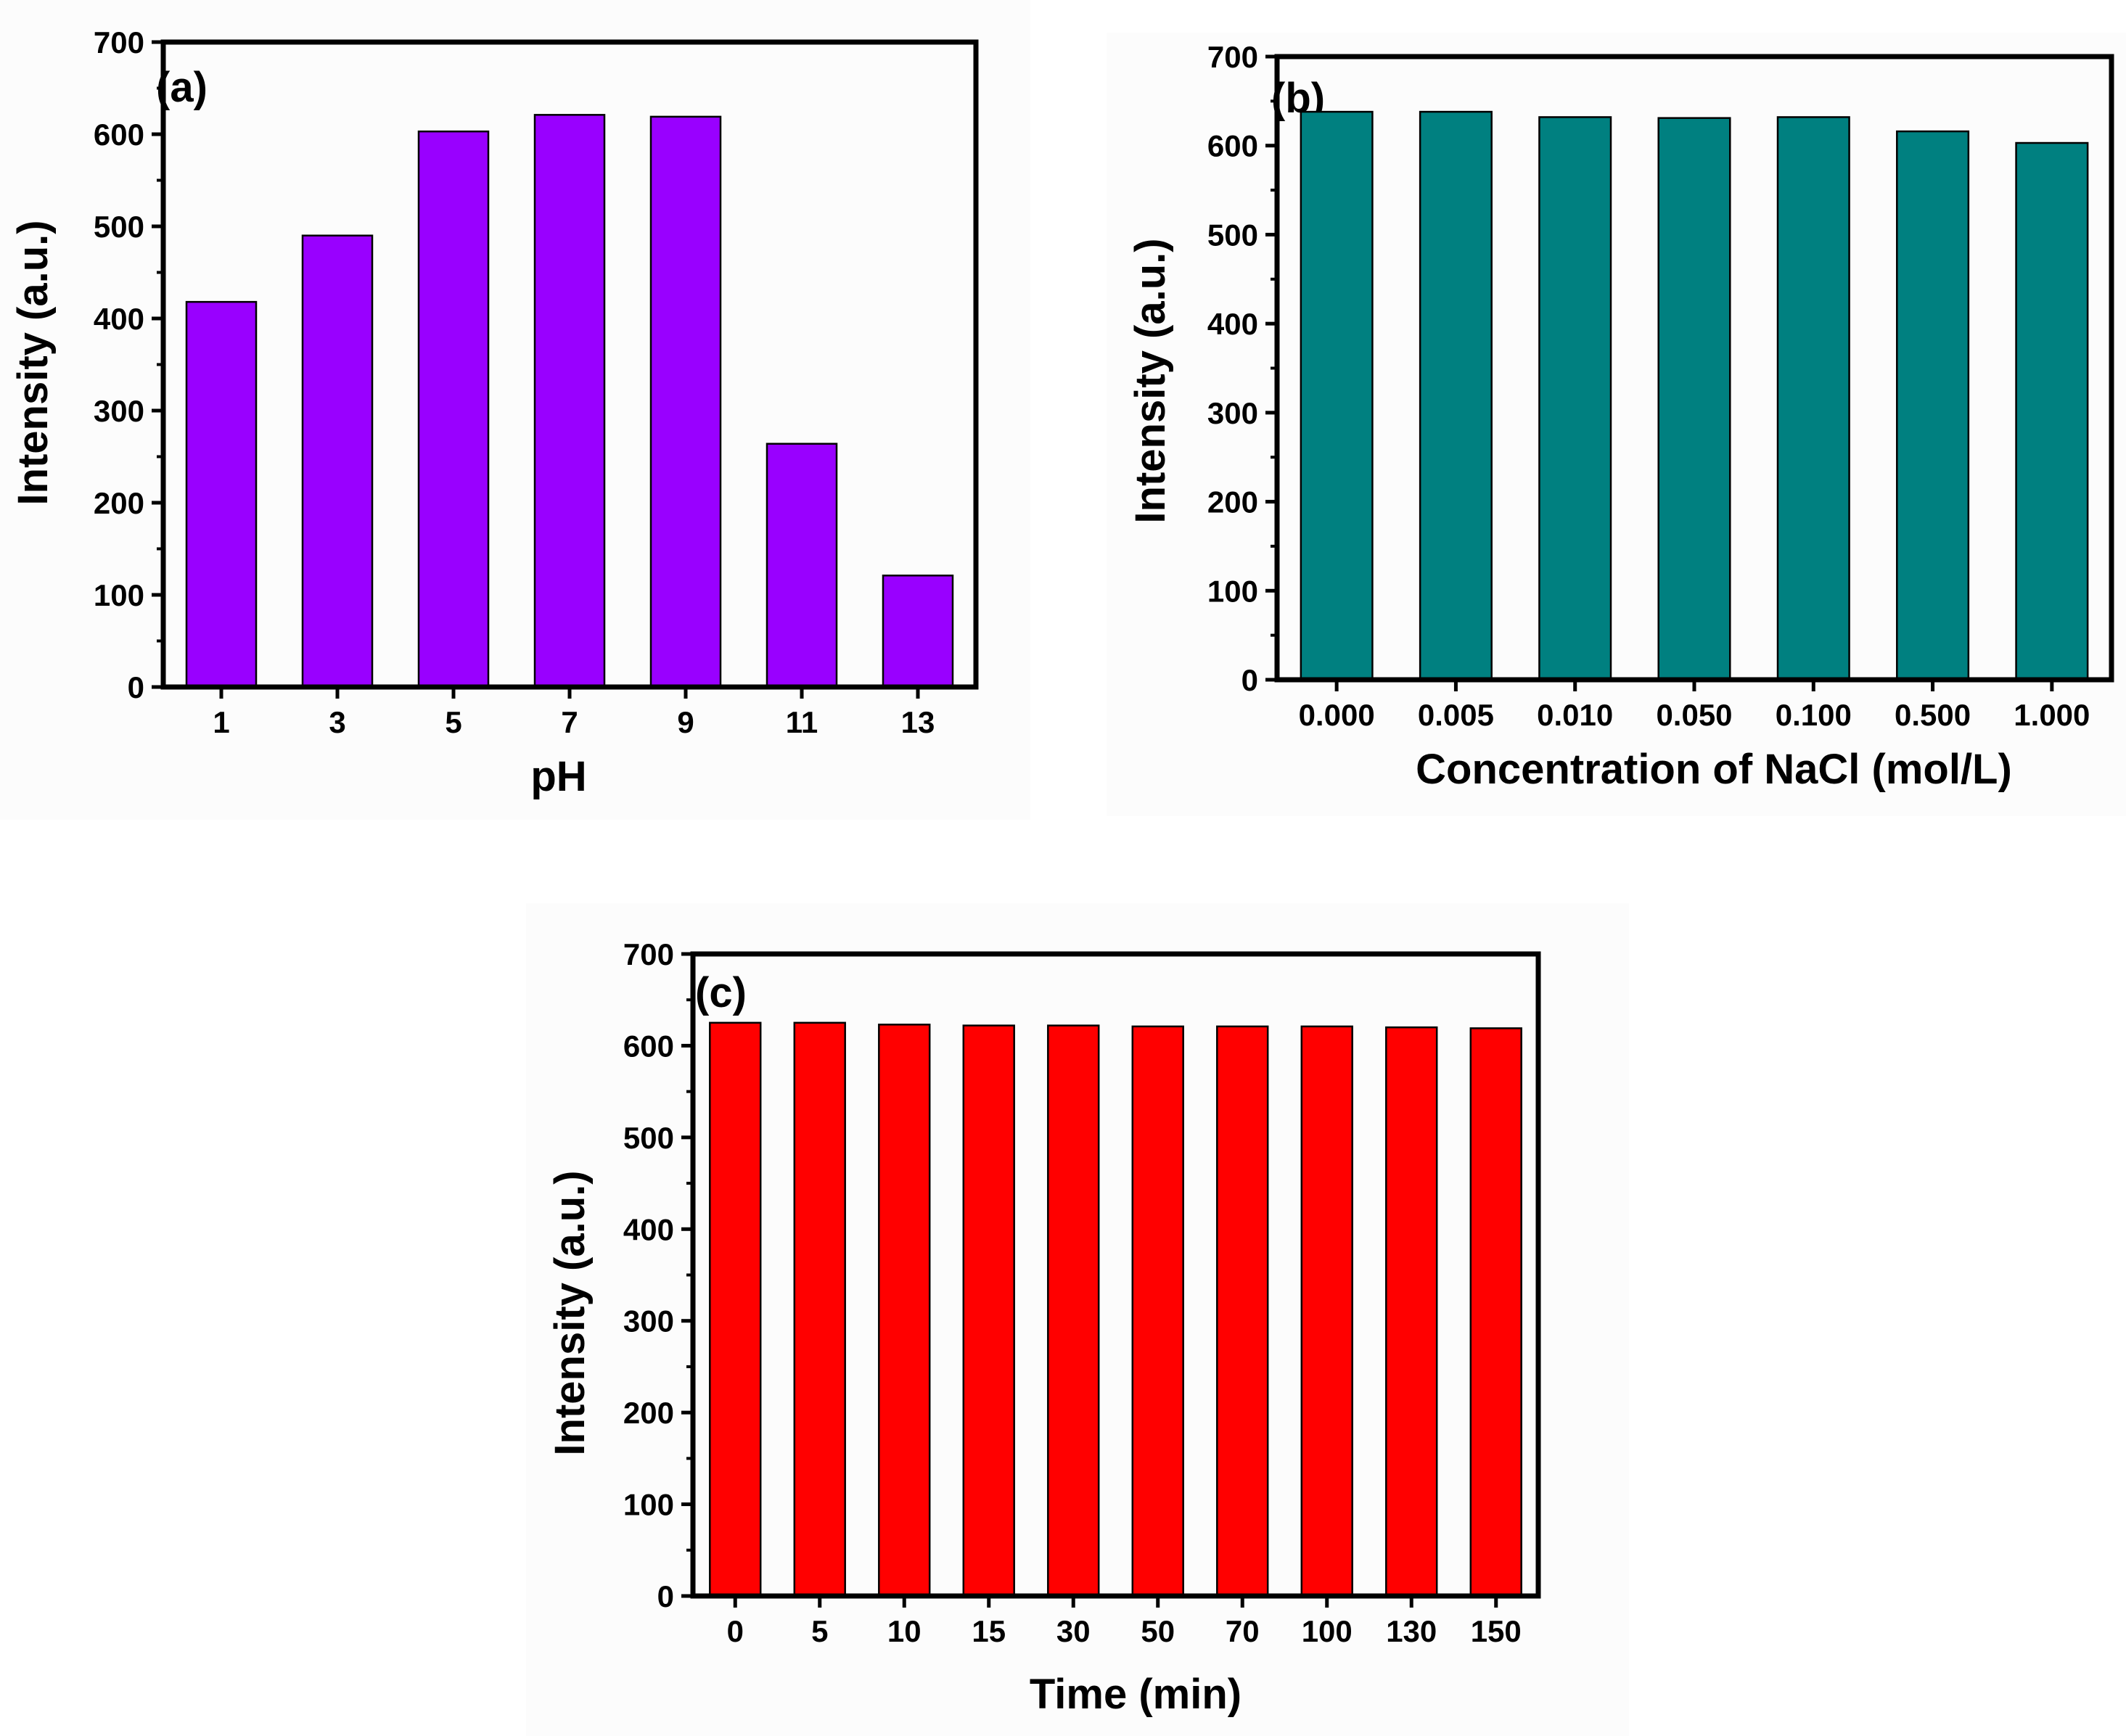  What do you see at coordinates (1714, 769) in the screenshot?
I see `x-axis-label: Concentration of NaCl (mol/L)` at bounding box center [1714, 769].